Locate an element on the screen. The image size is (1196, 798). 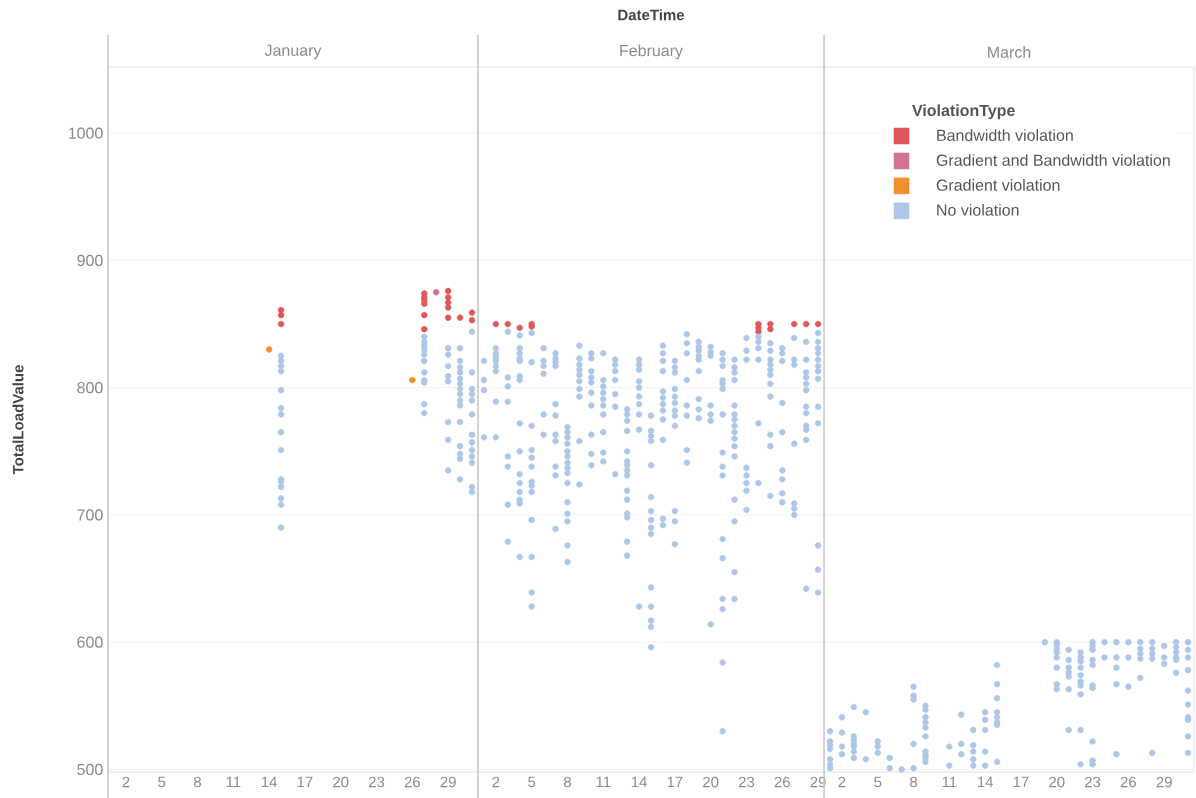
legend-label: No violation is located at coordinates (978, 210).